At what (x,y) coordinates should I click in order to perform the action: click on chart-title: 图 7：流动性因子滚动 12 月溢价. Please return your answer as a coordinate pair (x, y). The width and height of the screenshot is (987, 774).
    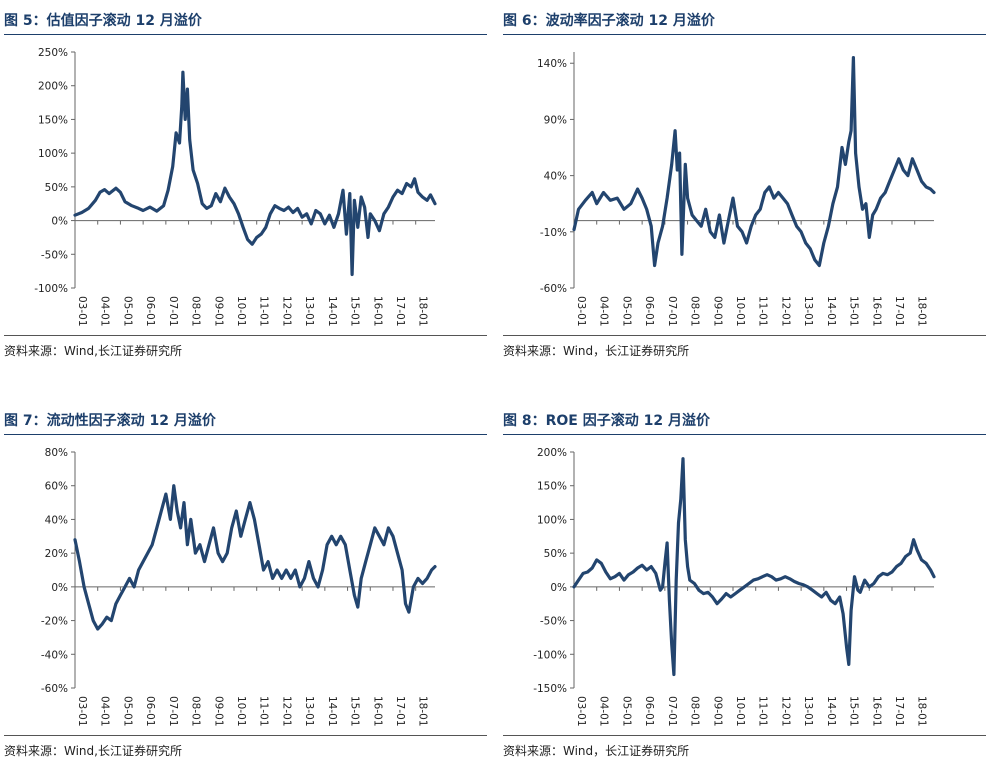
    Looking at the image, I should click on (110, 421).